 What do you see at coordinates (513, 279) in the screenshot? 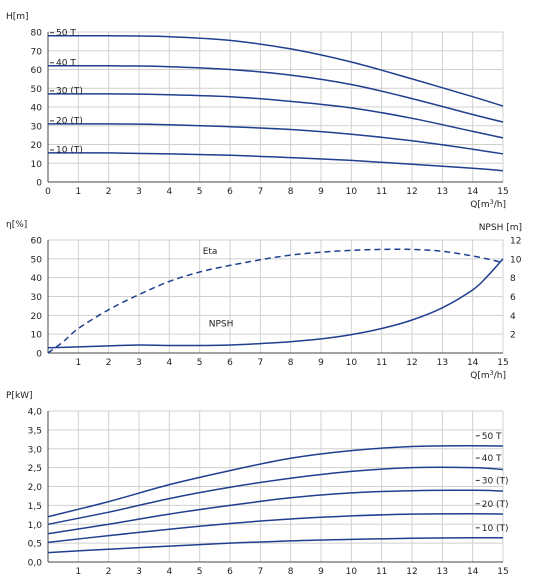
I see `y-right-tick-label: 8` at bounding box center [513, 279].